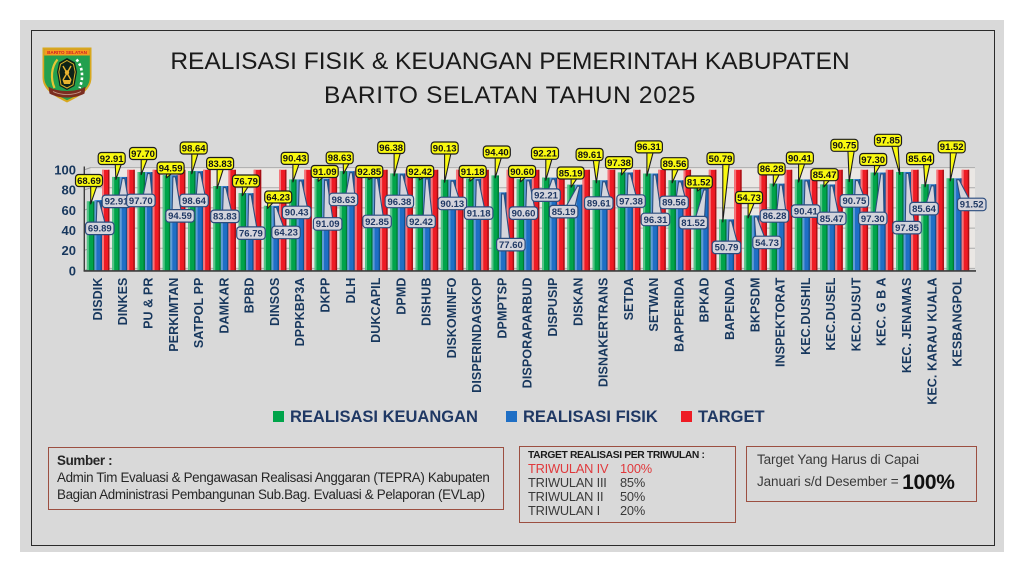 This screenshot has width=1024, height=576. I want to click on svg-text: 81.52, so click(699, 182).